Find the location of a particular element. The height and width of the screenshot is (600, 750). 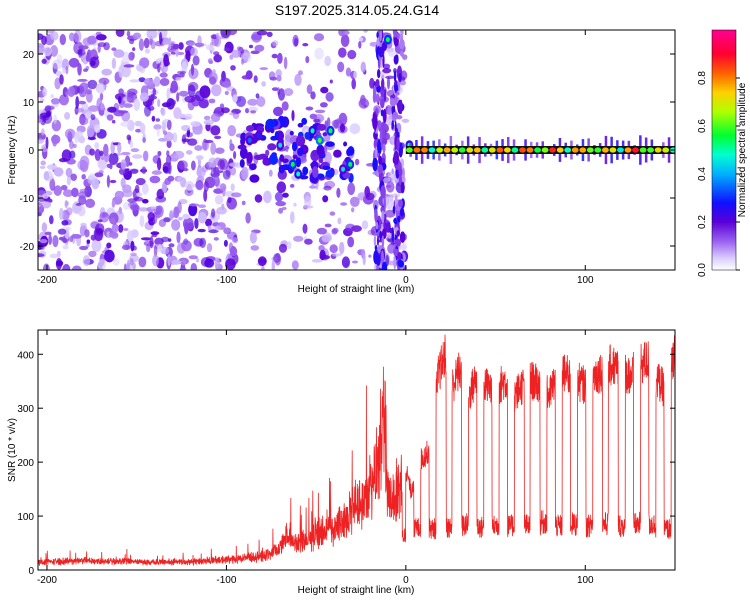

spectrogram-ytick-label: 0 is located at coordinates (31, 151).